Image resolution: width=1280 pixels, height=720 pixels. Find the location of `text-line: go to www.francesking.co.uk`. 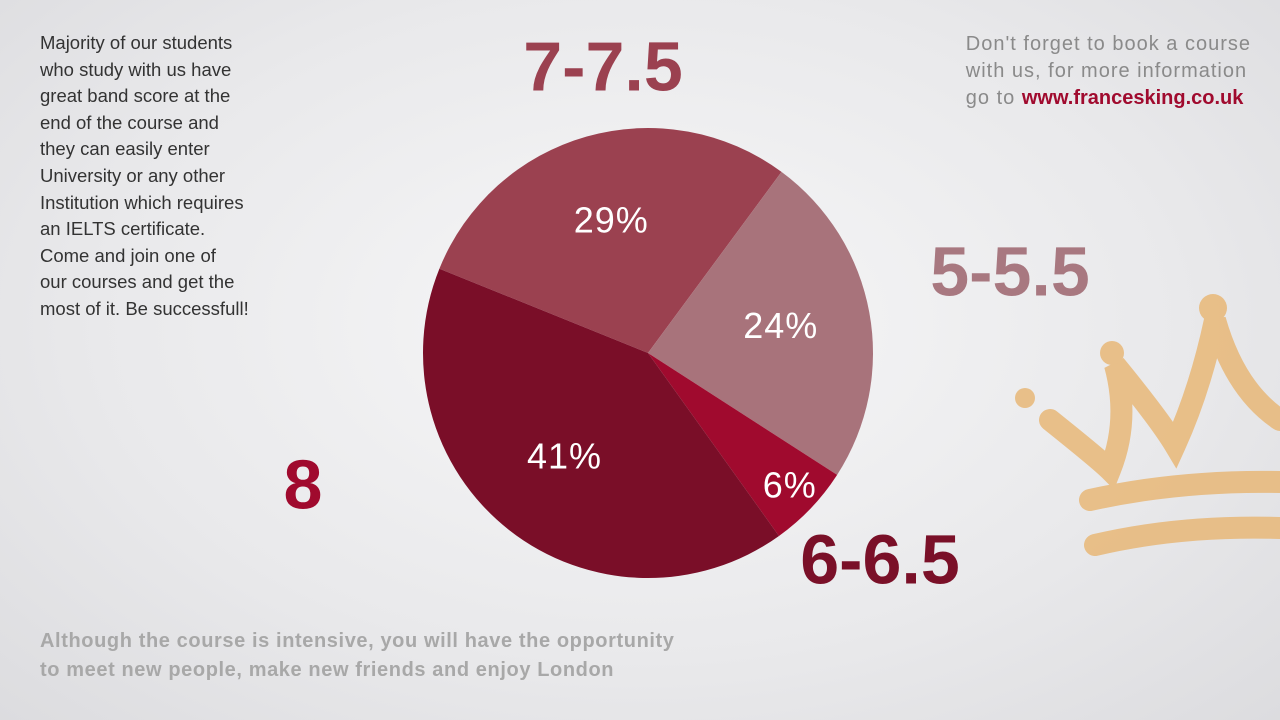

text-line: go to www.francesking.co.uk is located at coordinates (1108, 98).